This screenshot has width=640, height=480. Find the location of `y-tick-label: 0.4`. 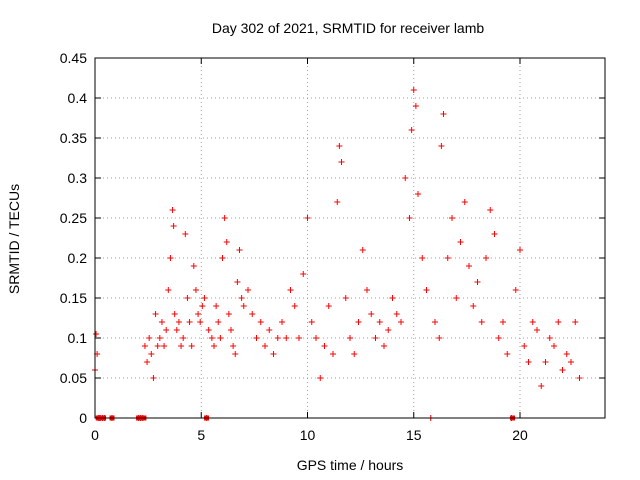

y-tick-label: 0.4 is located at coordinates (78, 98).